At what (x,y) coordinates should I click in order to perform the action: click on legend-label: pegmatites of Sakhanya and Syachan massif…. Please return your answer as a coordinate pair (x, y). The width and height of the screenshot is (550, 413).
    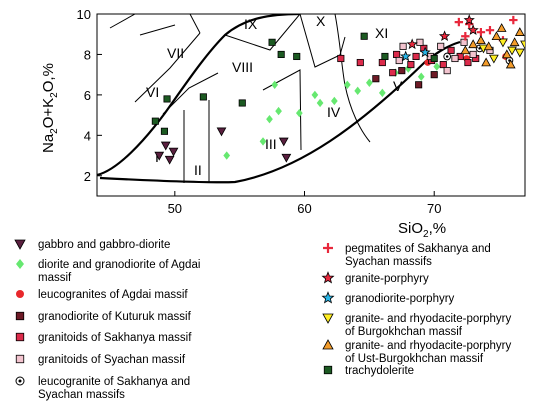
    Looking at the image, I should click on (418, 255).